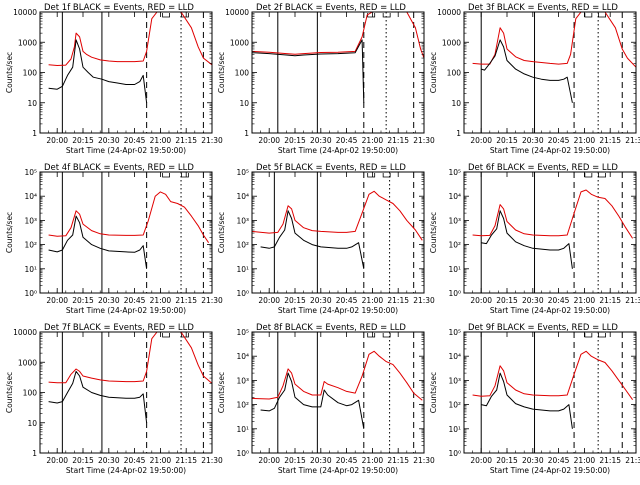  What do you see at coordinates (242, 172) in the screenshot?
I see `panel-5-ytick-label-5: 10⁵` at bounding box center [242, 172].